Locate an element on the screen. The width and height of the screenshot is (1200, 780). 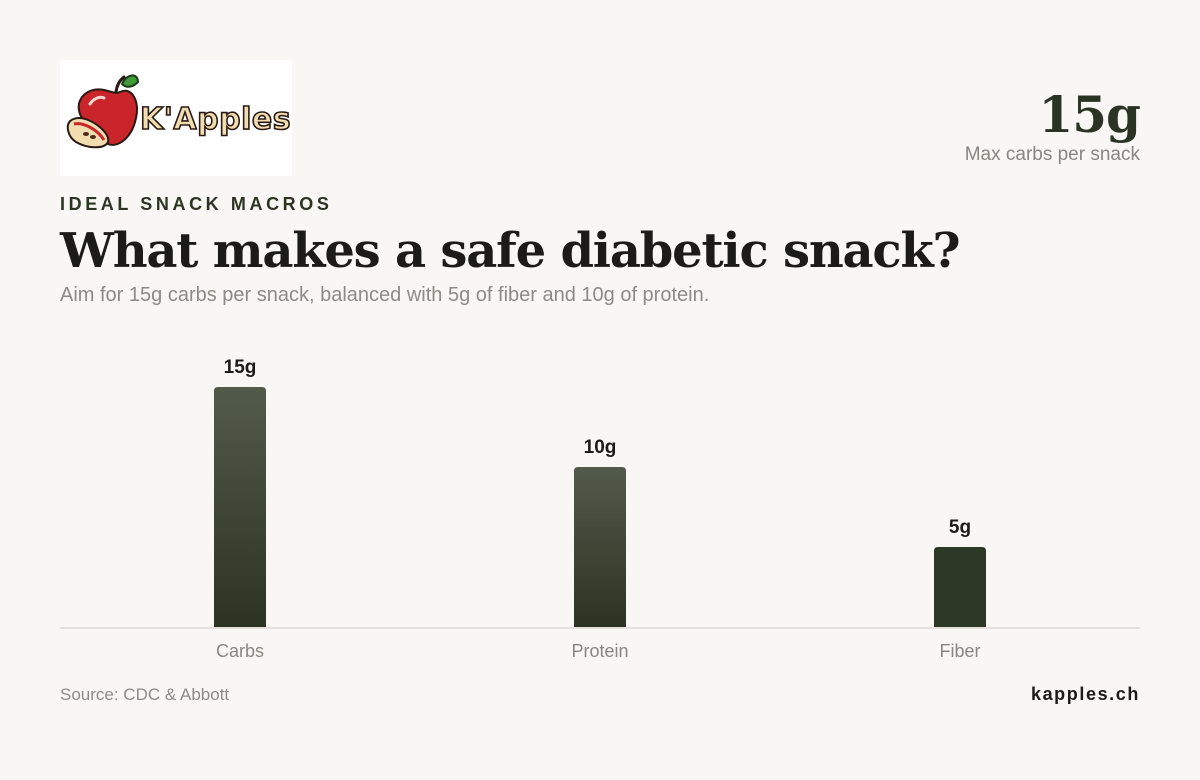
source-note: Source: CDC & Abbott is located at coordinates (145, 694).